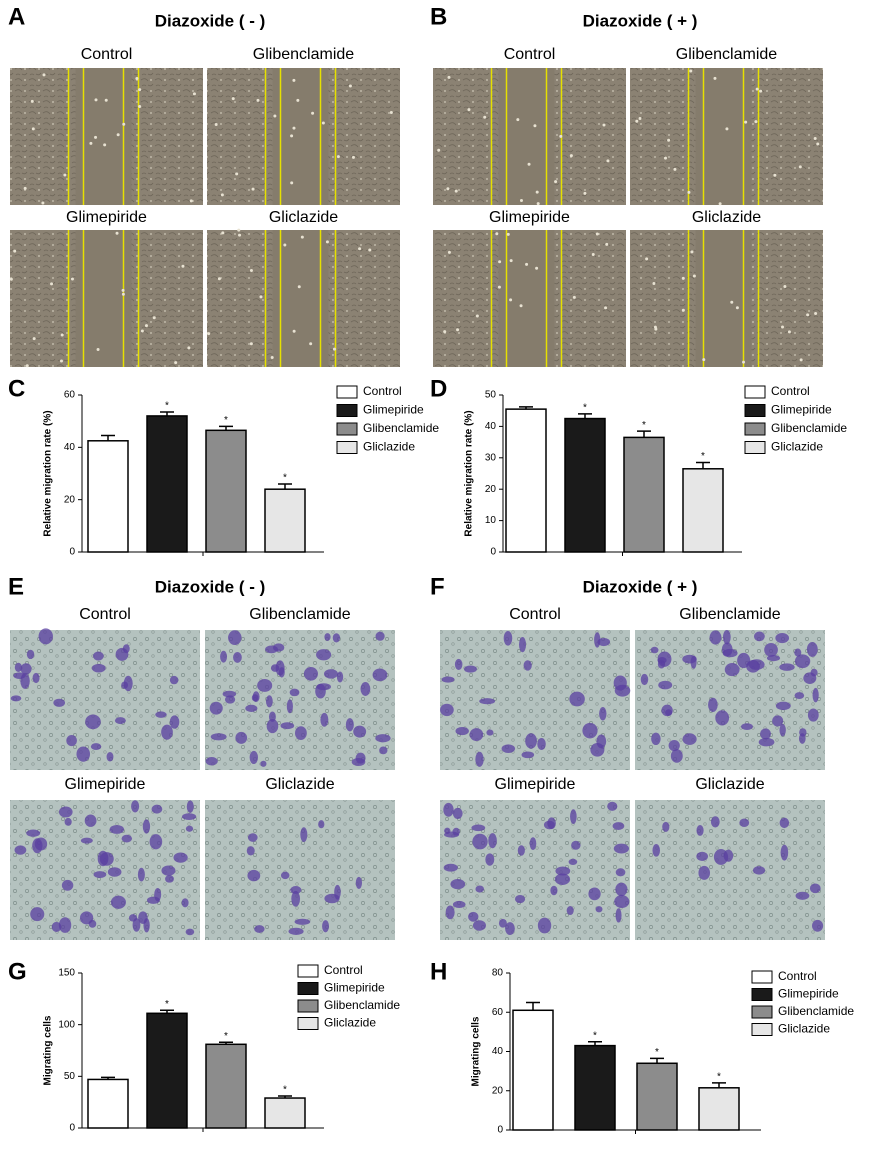  I want to click on y-tick-label: 40, so click(491, 426).